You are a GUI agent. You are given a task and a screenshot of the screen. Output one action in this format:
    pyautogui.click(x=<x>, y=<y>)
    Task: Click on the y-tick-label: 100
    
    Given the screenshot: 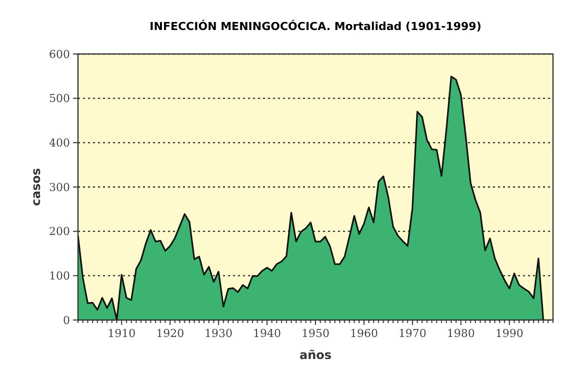 What is the action you would take?
    pyautogui.click(x=59, y=276)
    